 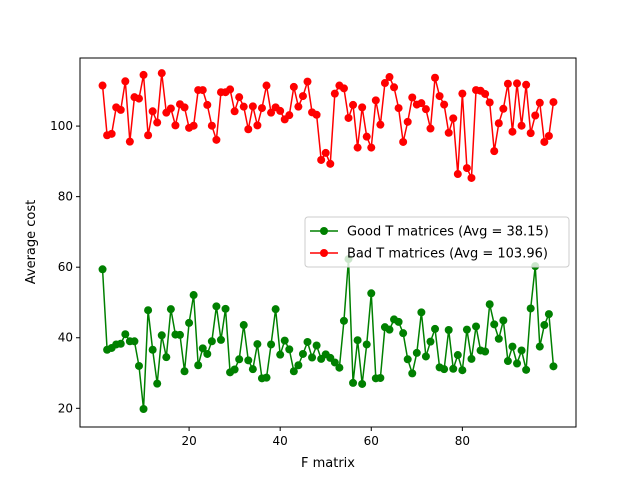 I want to click on x-tick-label: 20, so click(x=188, y=441).